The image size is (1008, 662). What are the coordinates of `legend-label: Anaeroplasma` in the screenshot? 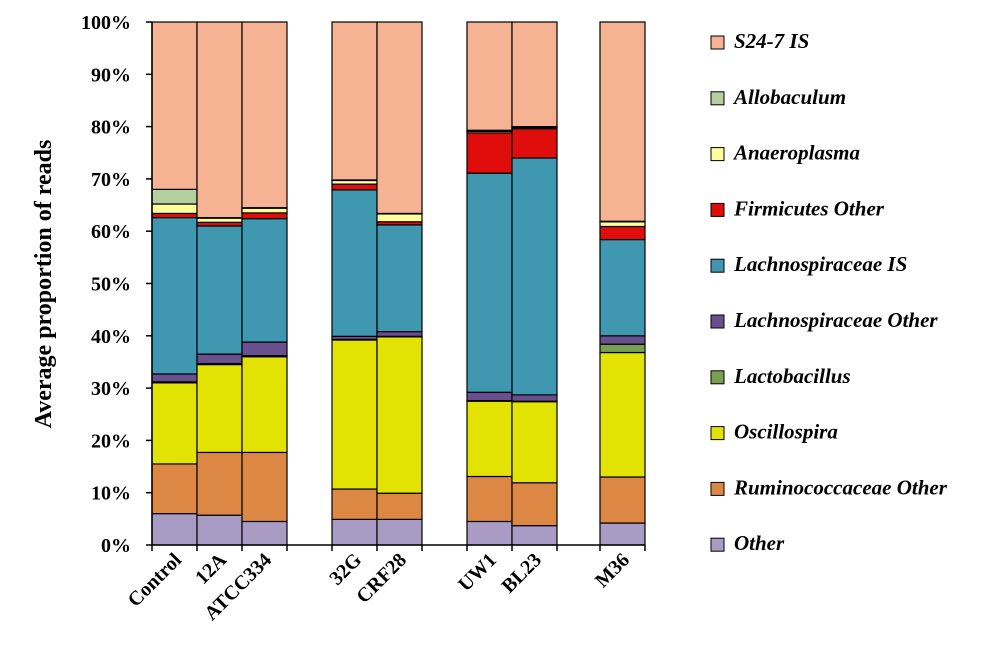 It's located at (796, 153).